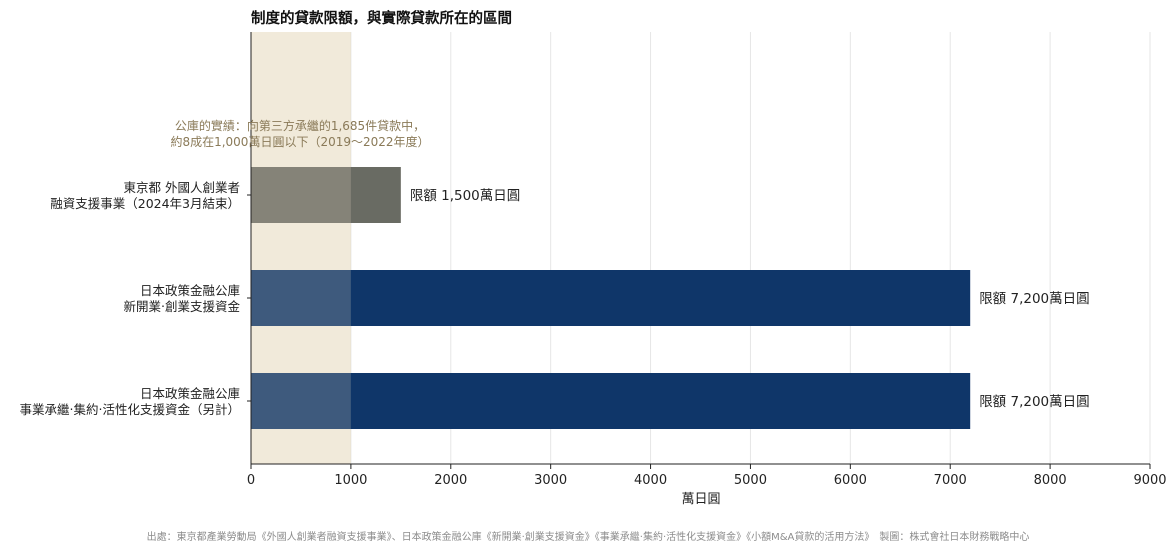 The image size is (1176, 549). What do you see at coordinates (182, 306) in the screenshot?
I see `category-label-1-1: 新開業‧創業支援資金` at bounding box center [182, 306].